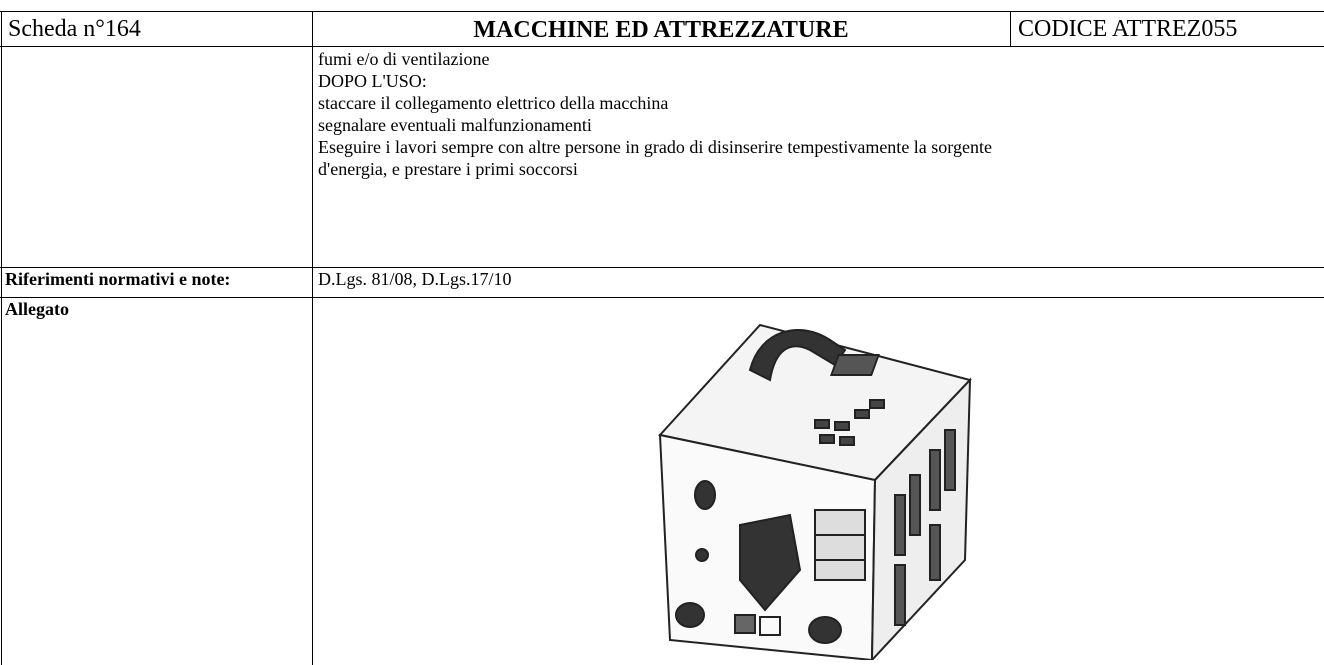  Describe the element at coordinates (815, 491) in the screenshot. I see `machine-illustration` at that location.